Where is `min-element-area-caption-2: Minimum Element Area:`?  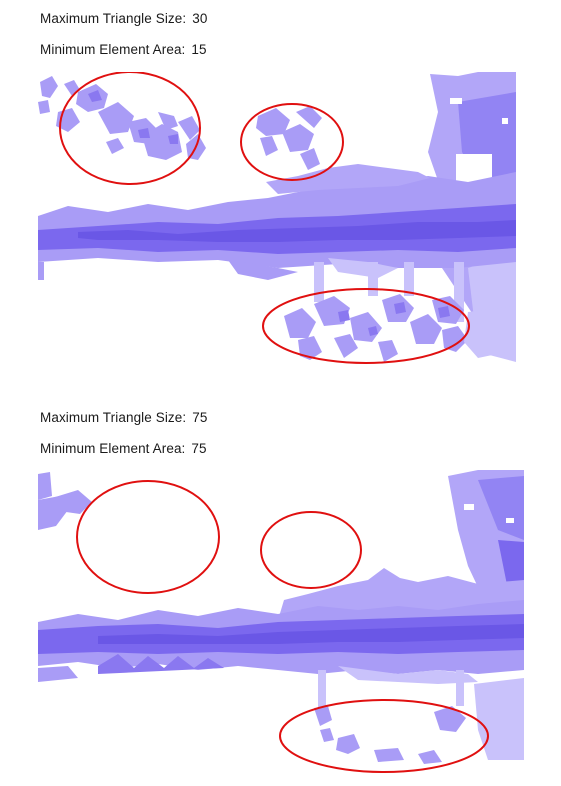
min-element-area-caption-2: Minimum Element Area: is located at coordinates (112, 448).